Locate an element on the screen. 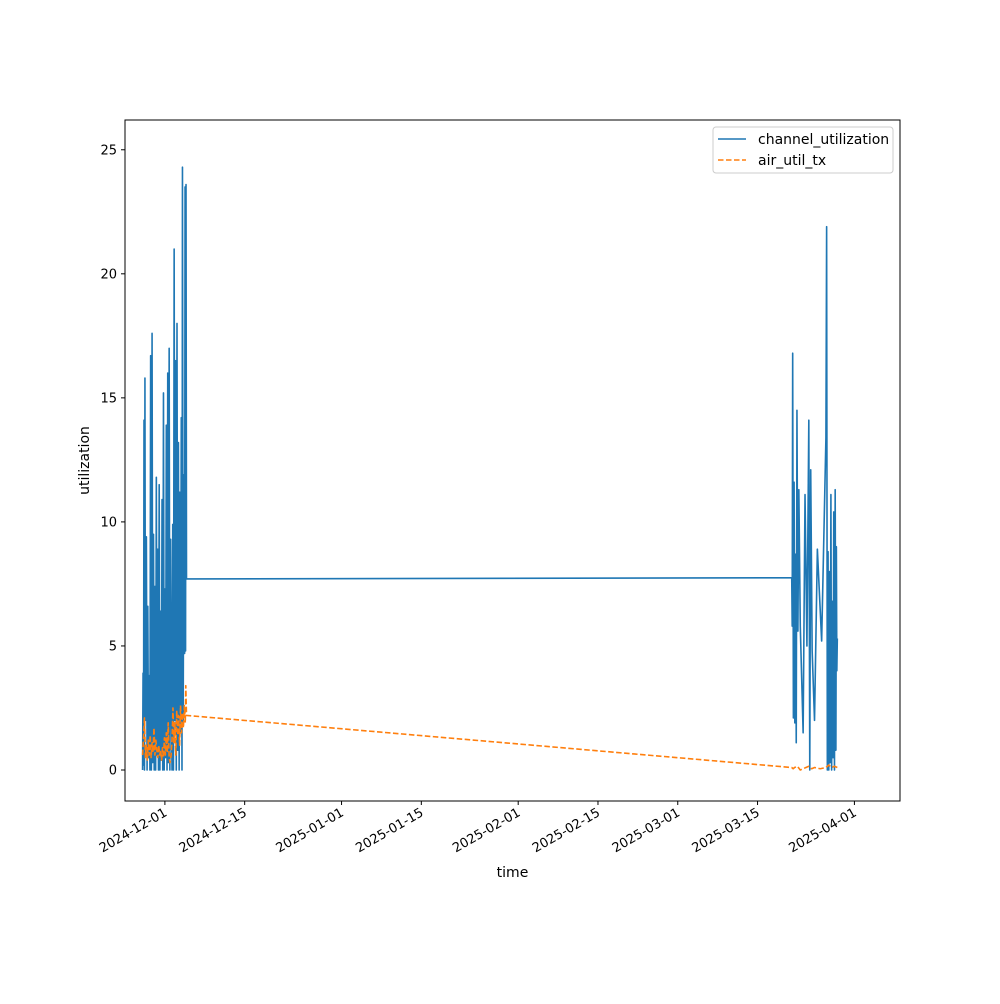 The height and width of the screenshot is (1004, 1000). x-axis-label: time is located at coordinates (513, 873).